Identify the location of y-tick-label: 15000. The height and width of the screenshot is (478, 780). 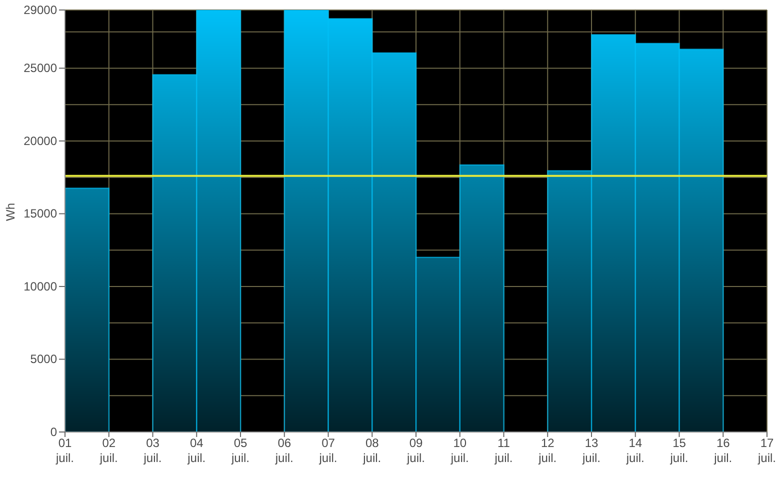
(41, 213).